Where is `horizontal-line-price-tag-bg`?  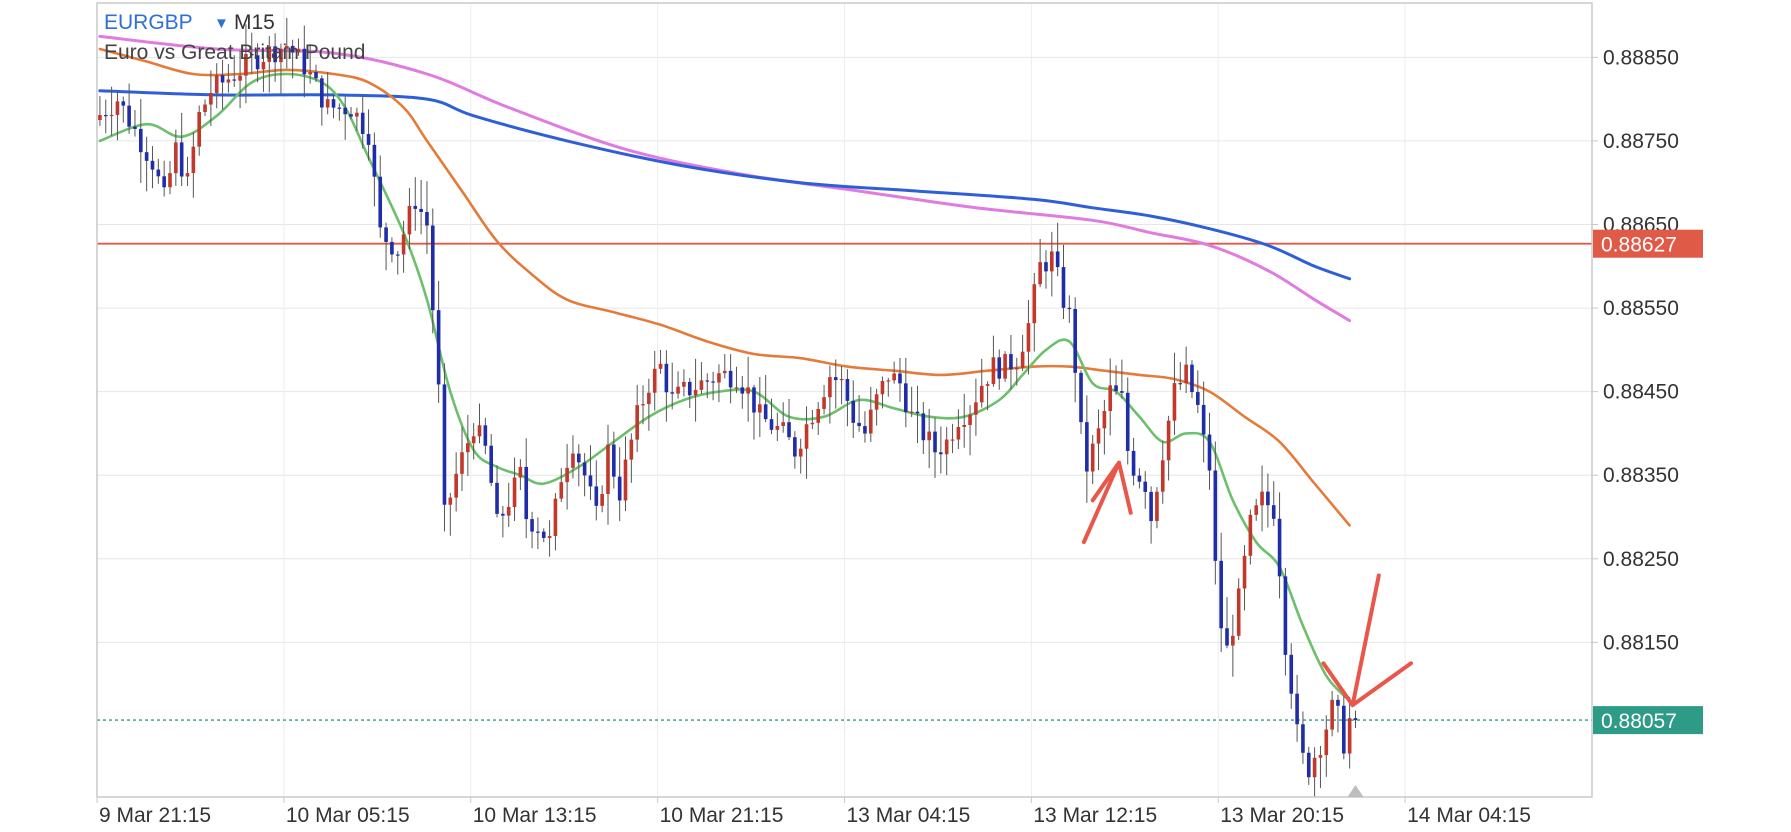
horizontal-line-price-tag-bg is located at coordinates (1648, 243).